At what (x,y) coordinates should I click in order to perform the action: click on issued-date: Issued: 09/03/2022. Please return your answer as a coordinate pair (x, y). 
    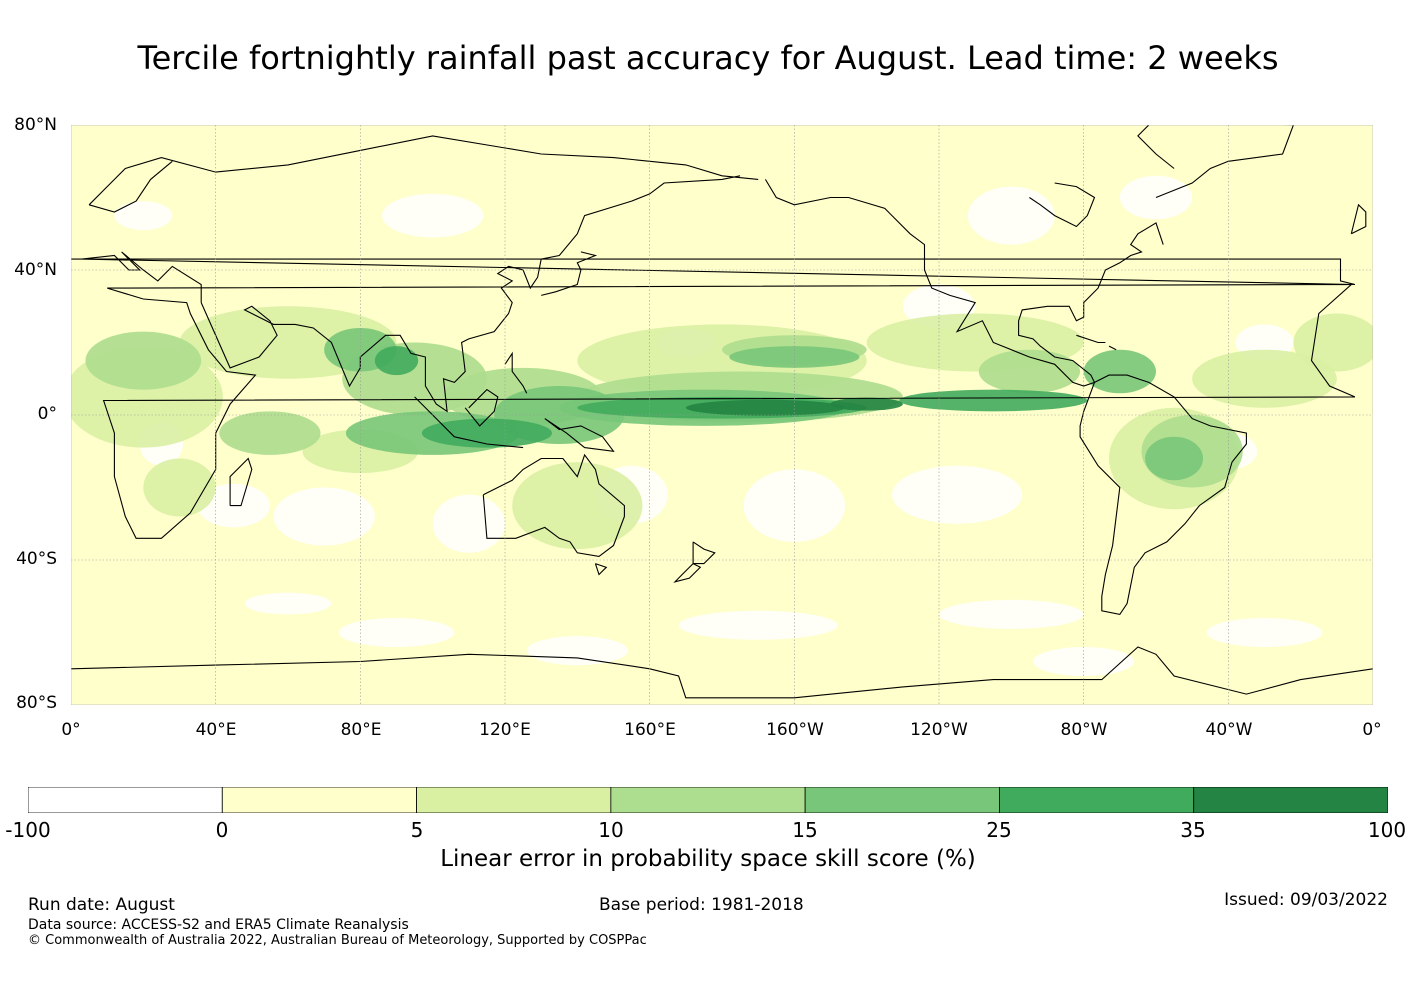
    Looking at the image, I should click on (1306, 900).